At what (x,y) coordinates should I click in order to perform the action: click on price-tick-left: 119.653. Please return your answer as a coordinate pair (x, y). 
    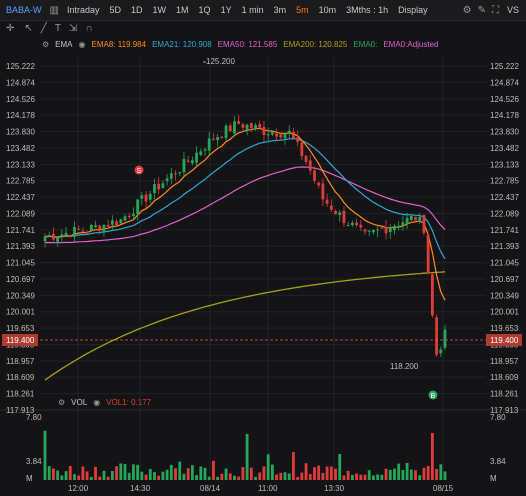
    Looking at the image, I should click on (20, 328).